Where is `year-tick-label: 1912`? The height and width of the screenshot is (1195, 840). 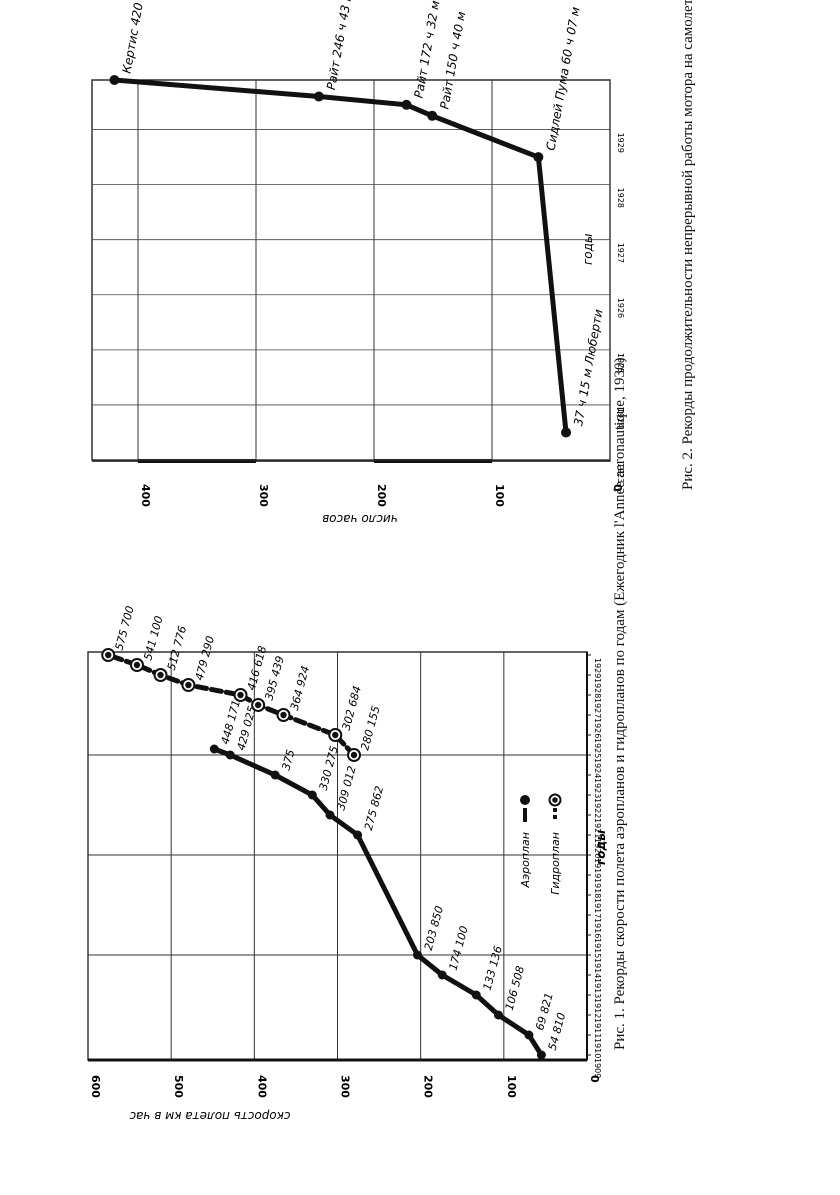
year-tick-label: 1912 is located at coordinates (597, 1008).